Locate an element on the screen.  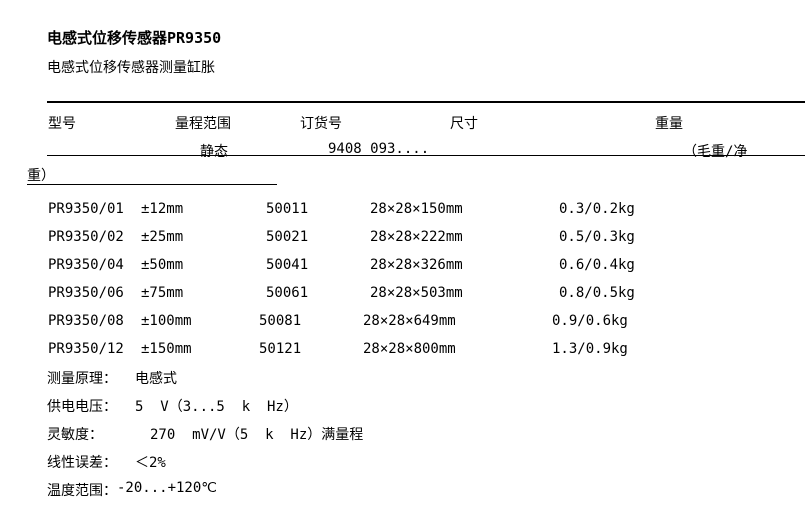
cell-range: ±50mm is located at coordinates (162, 265).